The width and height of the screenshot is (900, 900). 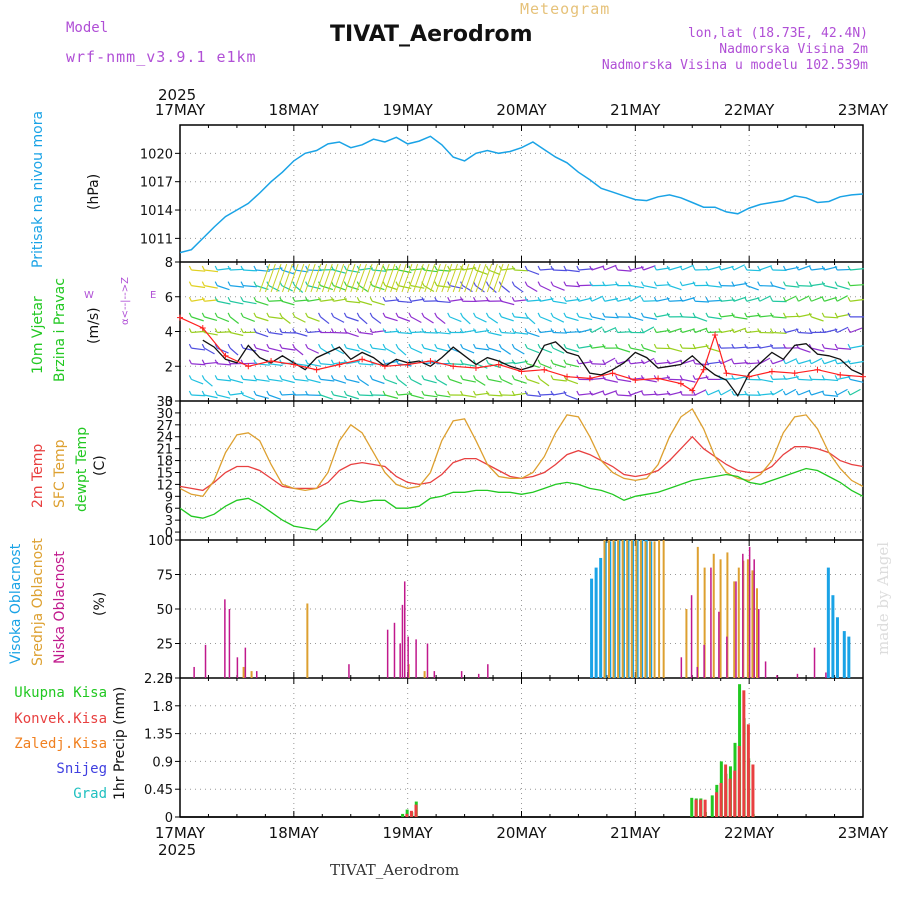 I want to click on cloud-ytick-label: 100, so click(x=160, y=541).